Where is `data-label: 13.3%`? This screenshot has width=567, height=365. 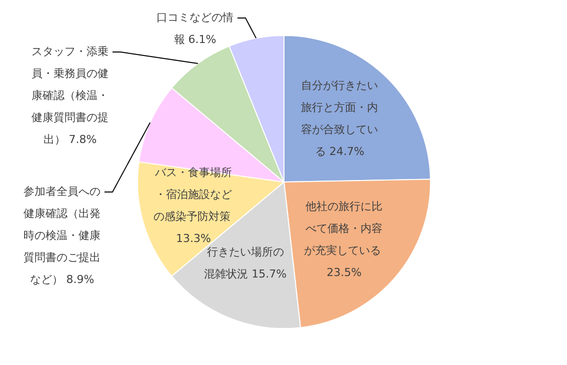 data-label: 13.3% is located at coordinates (193, 239).